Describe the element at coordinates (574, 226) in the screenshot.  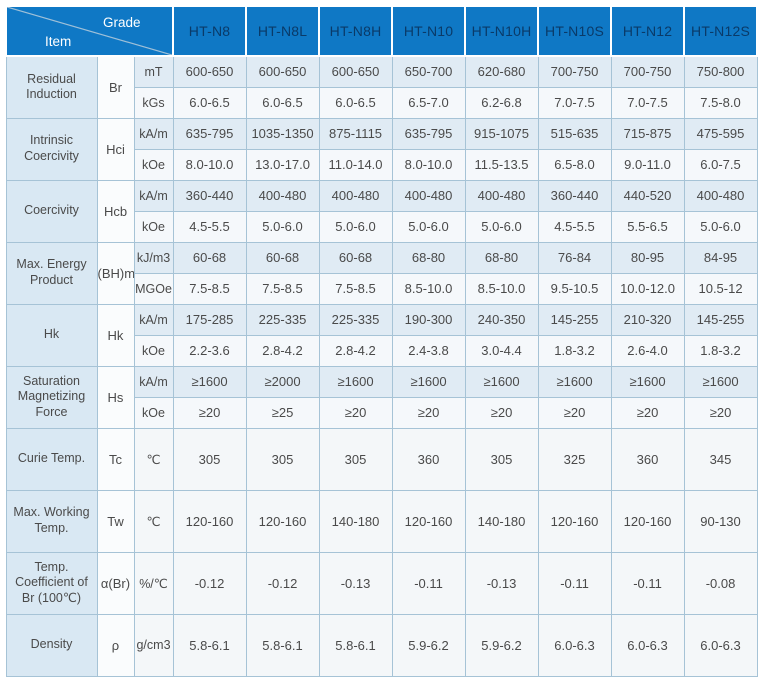
I see `value-cell: 4.5-5.5` at that location.